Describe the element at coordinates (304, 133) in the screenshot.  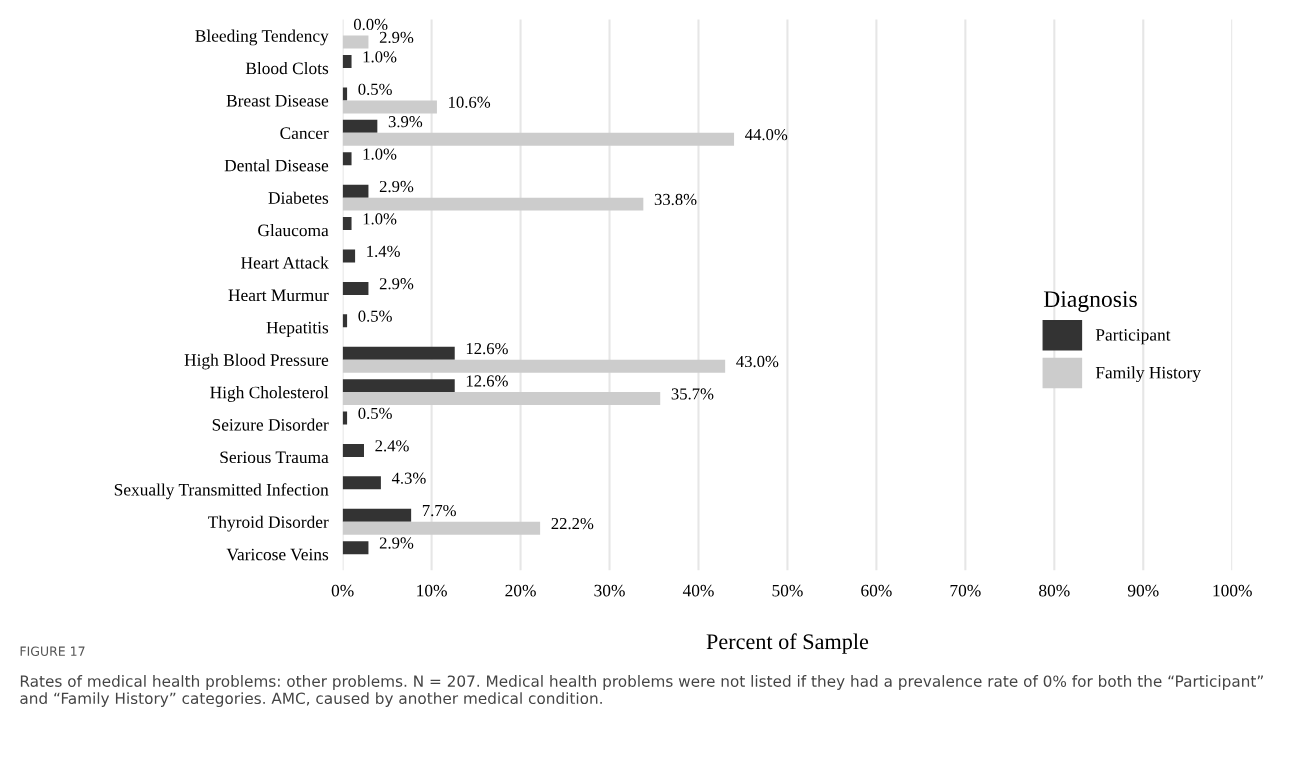
I see `y-tick-label: Cancer` at that location.